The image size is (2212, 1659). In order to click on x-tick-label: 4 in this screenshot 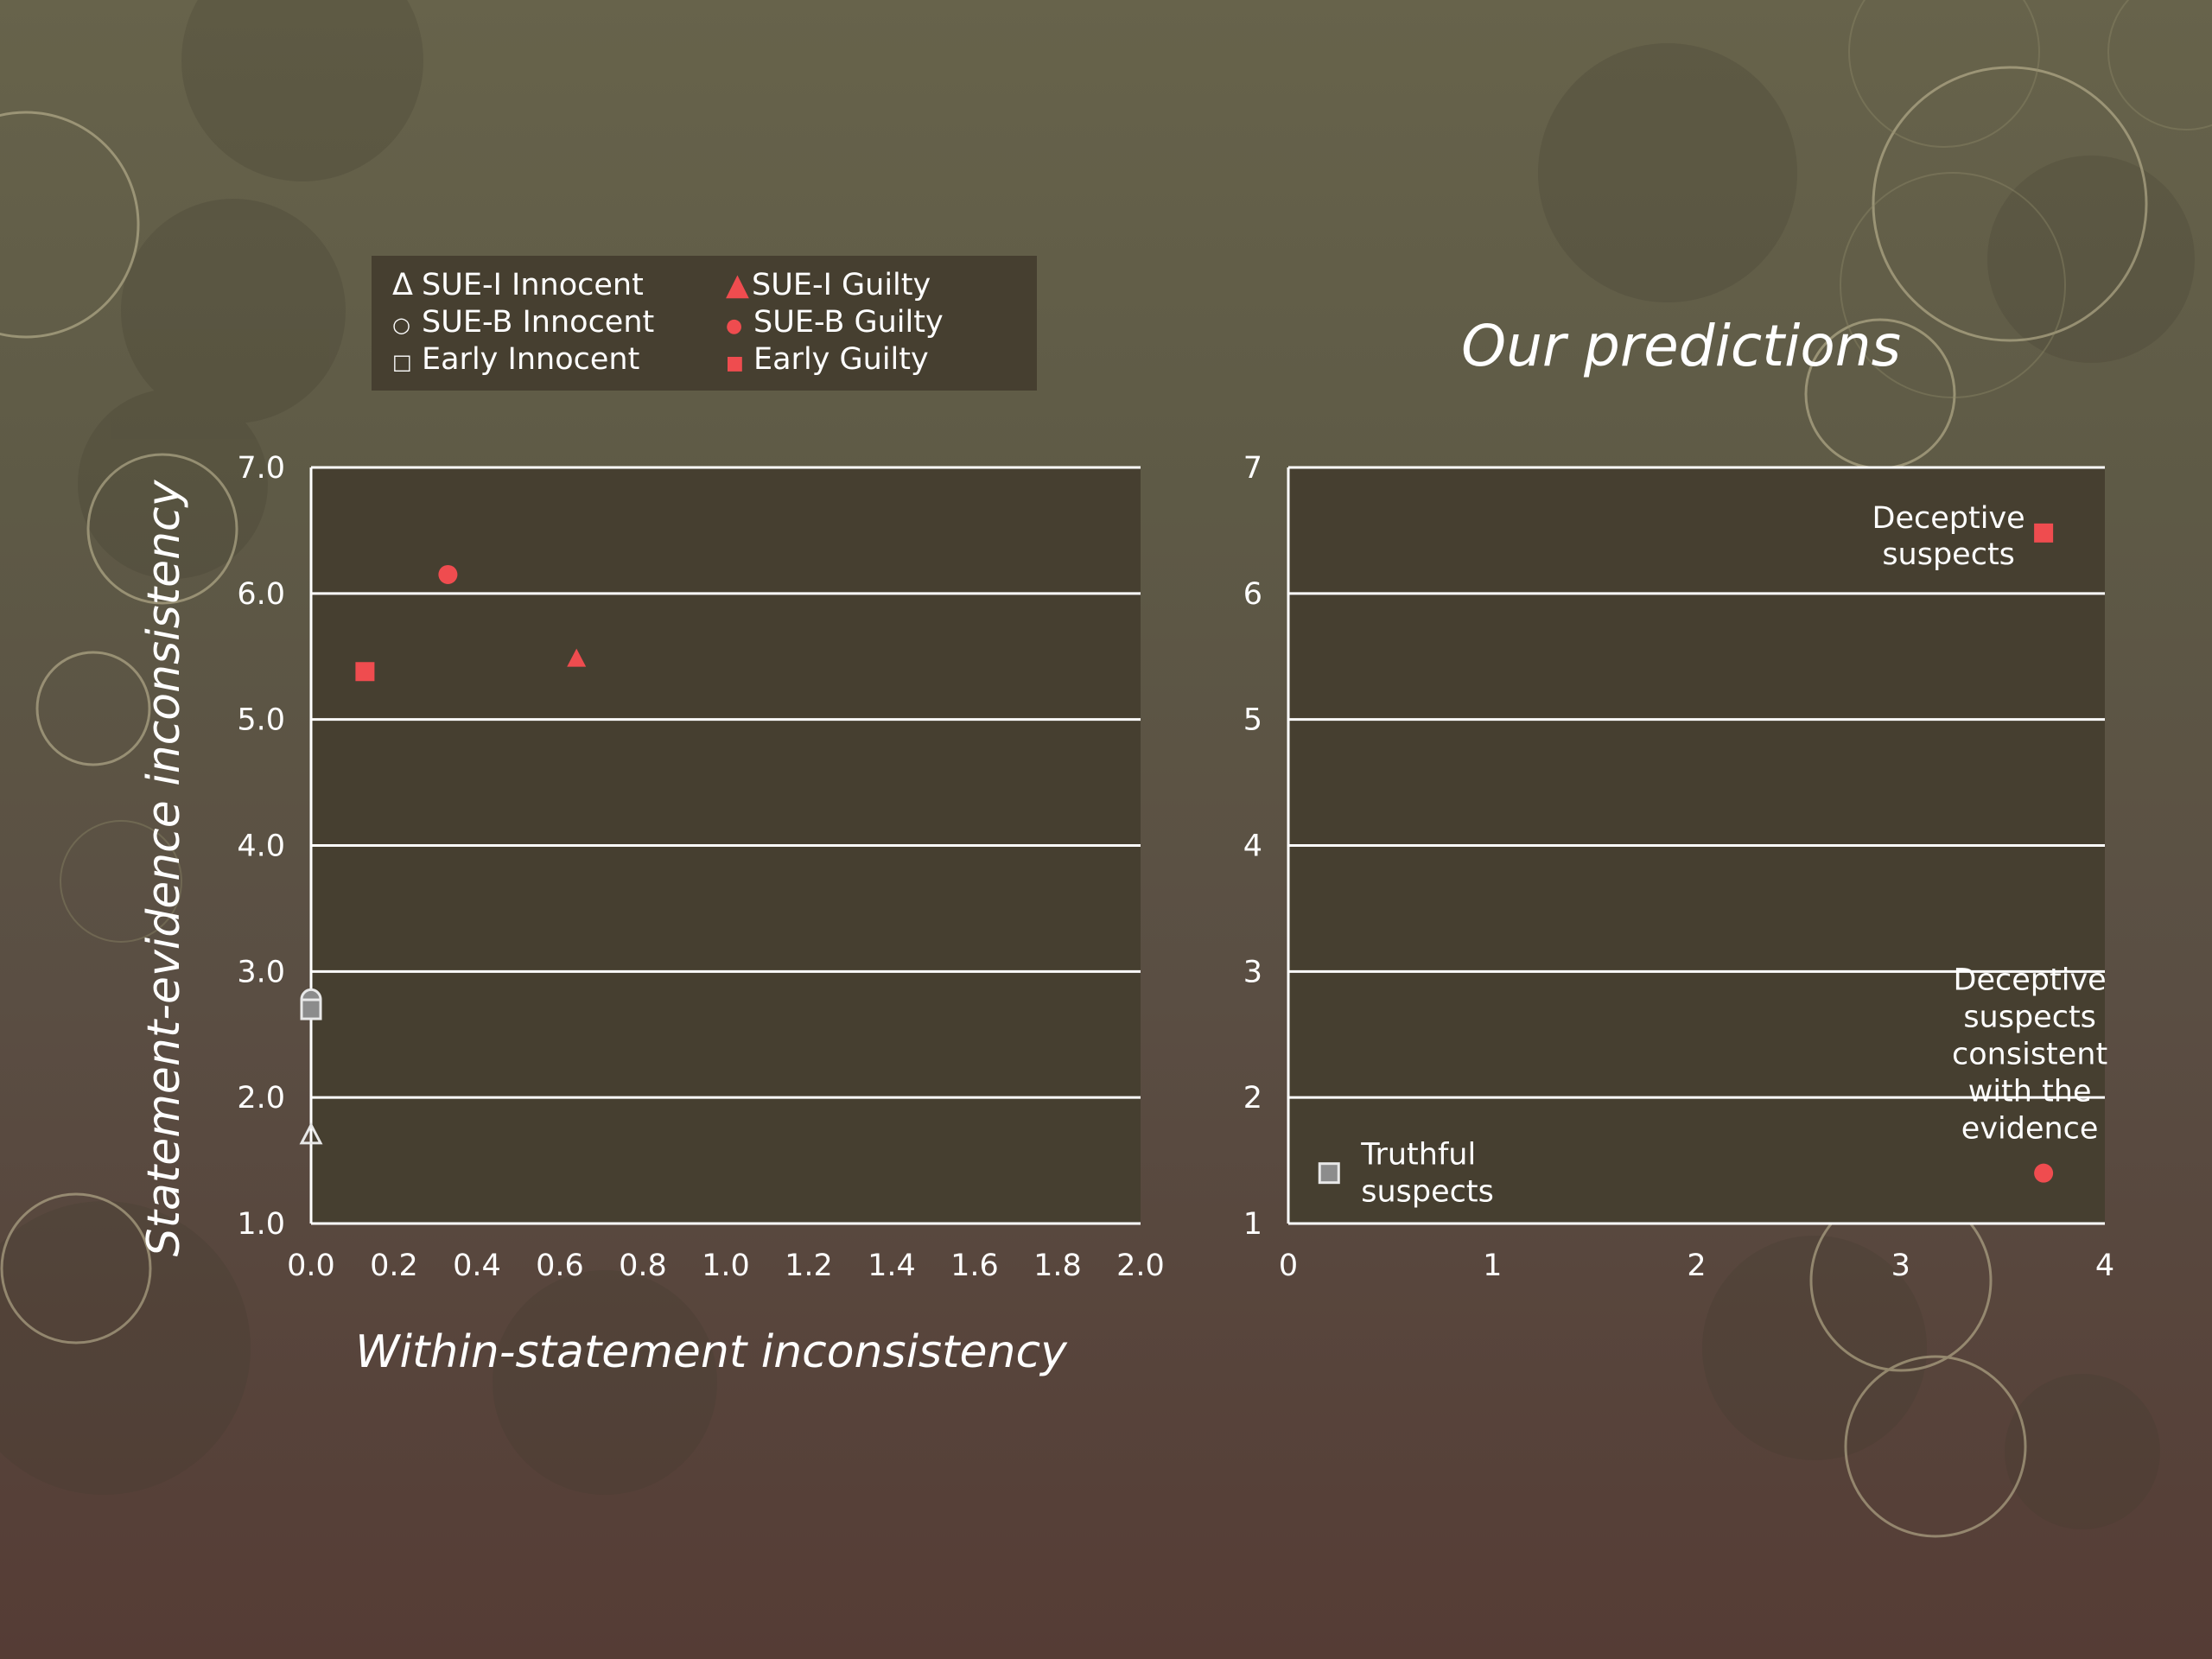, I will do `click(2104, 1266)`.